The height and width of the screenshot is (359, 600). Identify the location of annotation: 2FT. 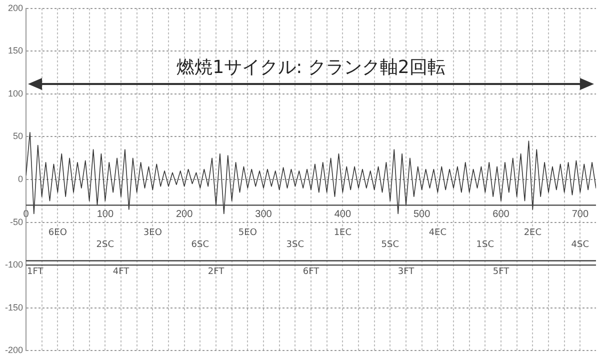
(216, 272).